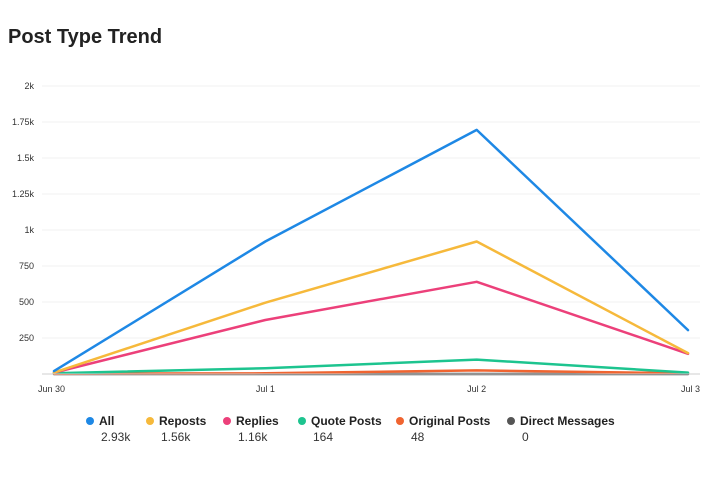  Describe the element at coordinates (26, 302) in the screenshot. I see `y-tick-label: 500` at that location.